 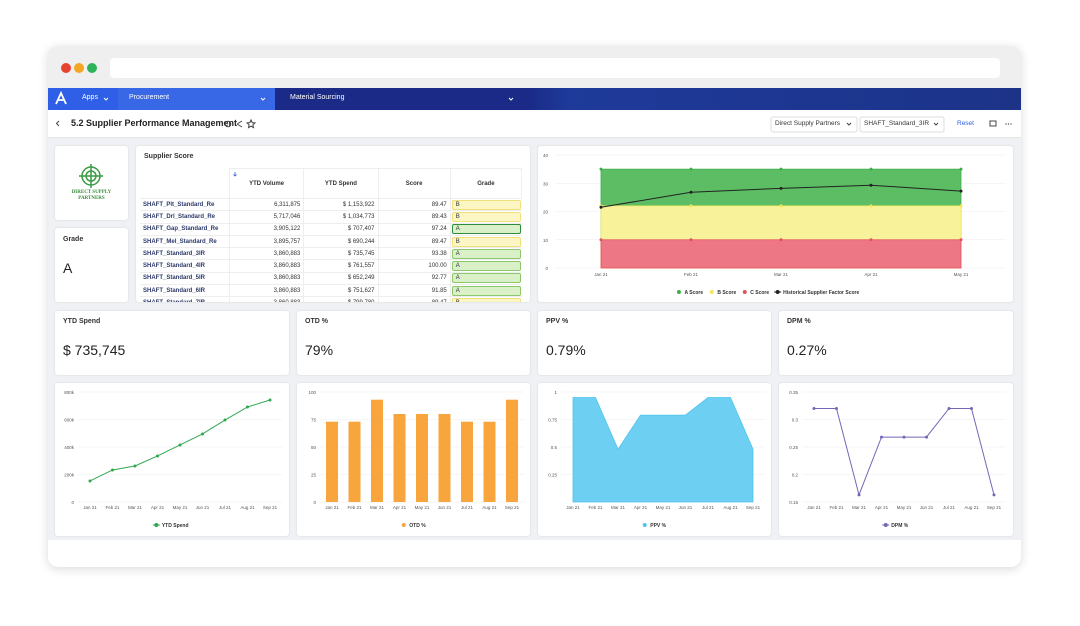 I want to click on y-tick-label: 1, so click(x=555, y=392).